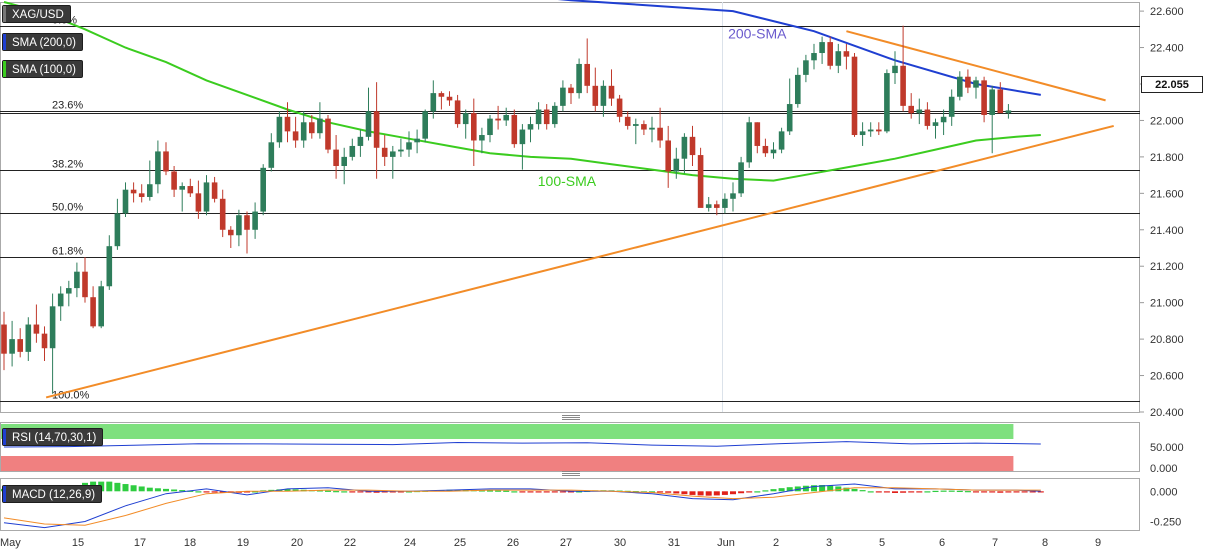  What do you see at coordinates (42, 69) in the screenshot?
I see `legend-sma100: SMA (100,0)` at bounding box center [42, 69].